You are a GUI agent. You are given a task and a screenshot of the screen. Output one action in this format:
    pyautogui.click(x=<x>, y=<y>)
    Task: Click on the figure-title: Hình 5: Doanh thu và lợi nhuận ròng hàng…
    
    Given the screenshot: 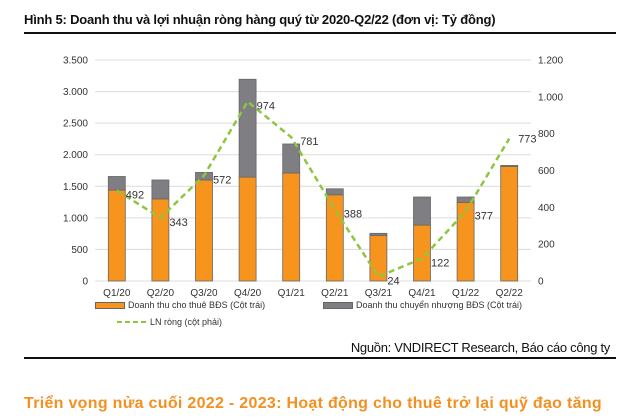 What is the action you would take?
    pyautogui.click(x=260, y=19)
    